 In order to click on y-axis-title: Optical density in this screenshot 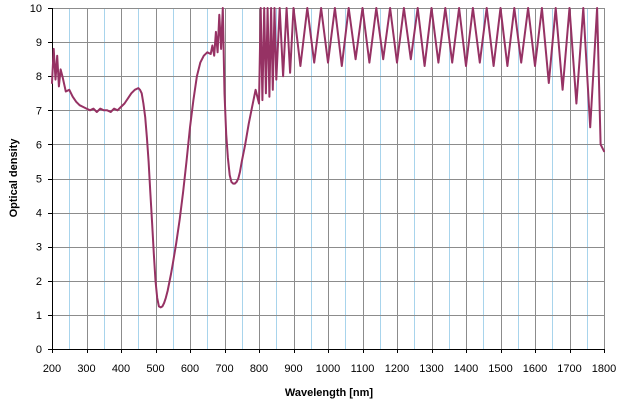, I will do `click(14, 178)`.